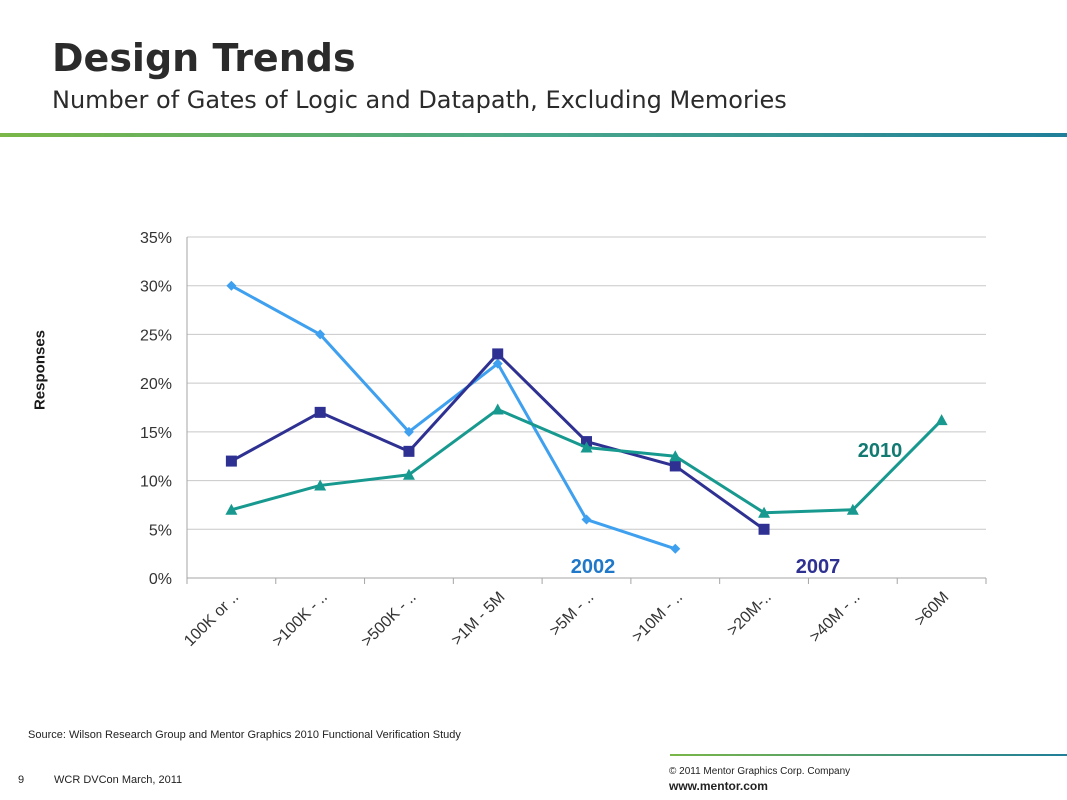 This screenshot has height=800, width=1067. Describe the element at coordinates (880, 451) in the screenshot. I see `series-label-2010: 2010` at that location.